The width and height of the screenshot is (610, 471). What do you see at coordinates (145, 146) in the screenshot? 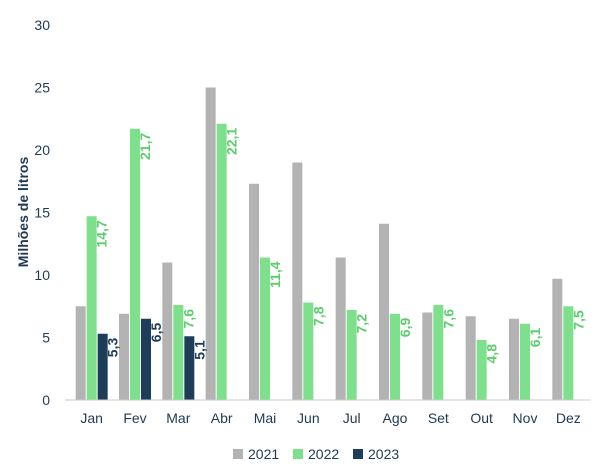
I see `data-label-2022-Fev: 21,7` at bounding box center [145, 146].